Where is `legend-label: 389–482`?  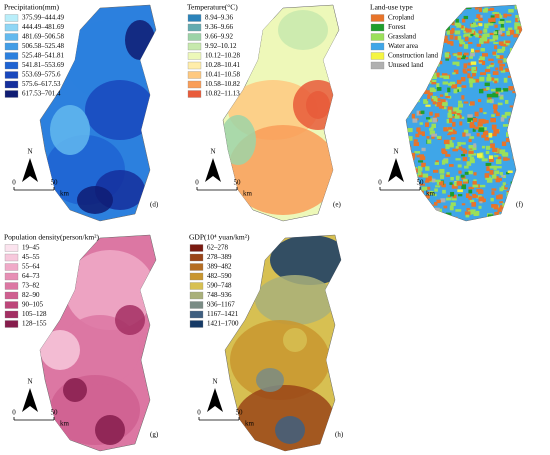
legend-label: 389–482 is located at coordinates (219, 267).